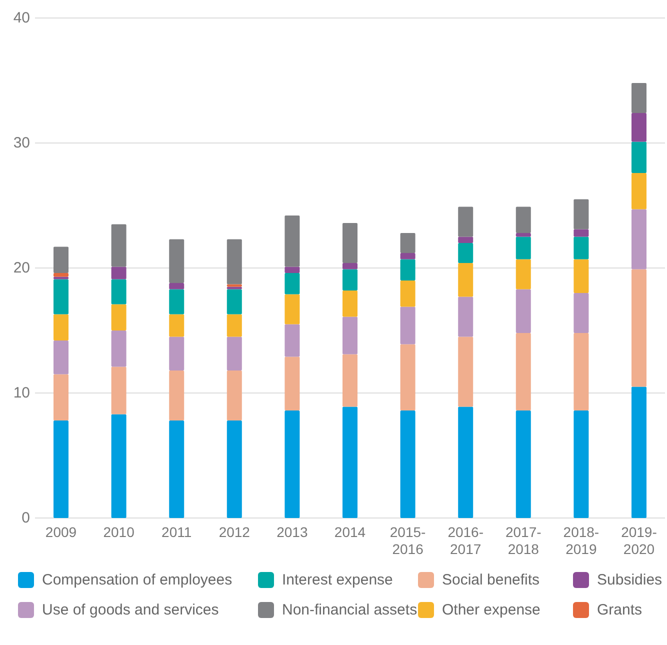 The width and height of the screenshot is (667, 645). What do you see at coordinates (581, 540) in the screenshot?
I see `x-tick-label: 2018-2019` at bounding box center [581, 540].